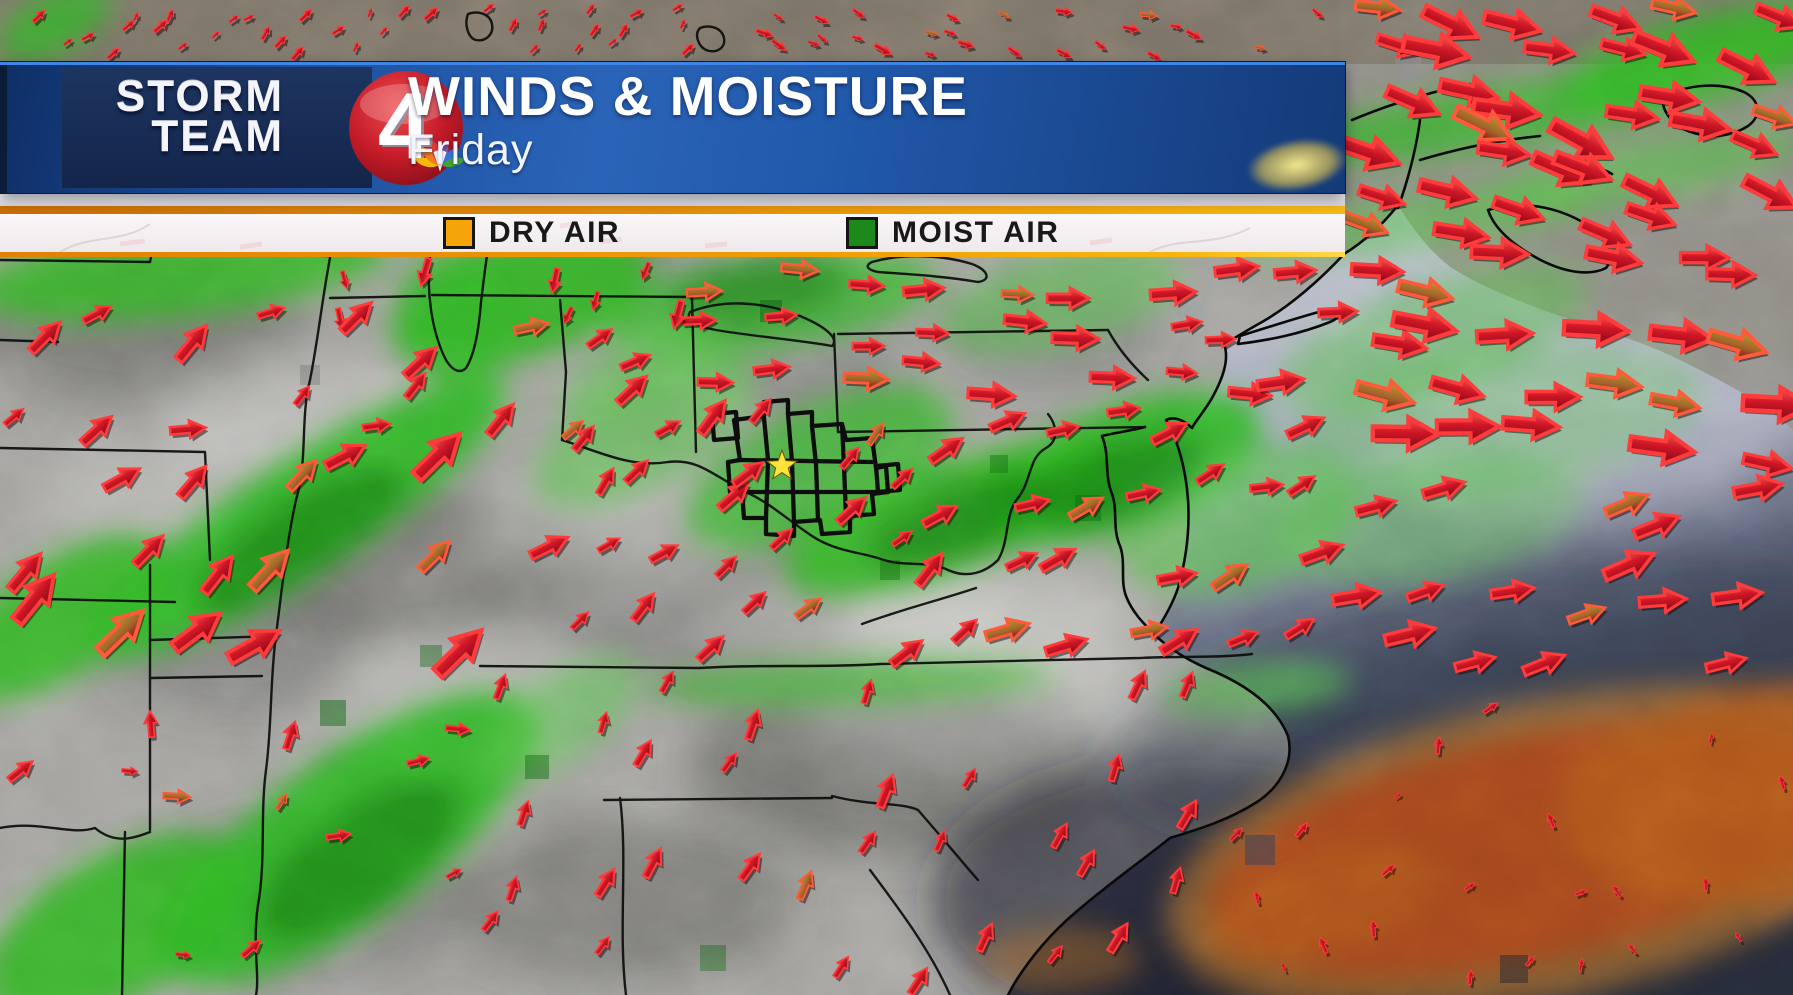 Image resolution: width=1793 pixels, height=995 pixels. Describe the element at coordinates (531, 233) in the screenshot. I see `legend-item-dry-air: DRY AIR` at that location.